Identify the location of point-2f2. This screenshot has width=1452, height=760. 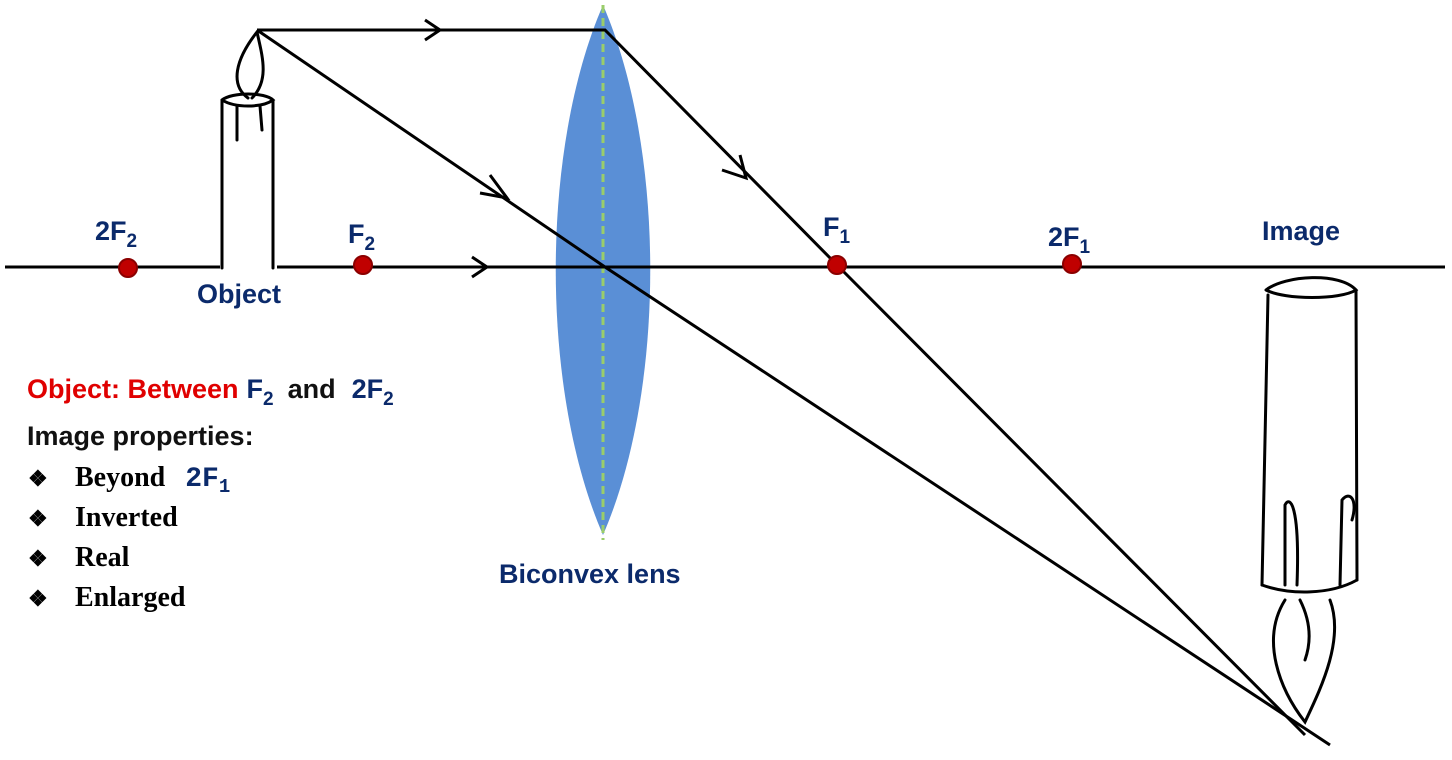
(128, 268).